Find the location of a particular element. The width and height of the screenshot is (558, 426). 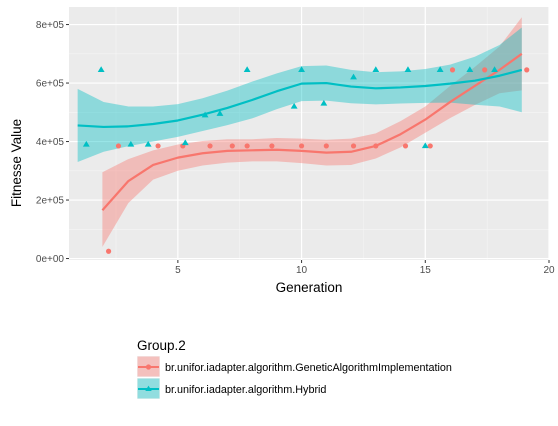

y-tick-label: 8e+05 is located at coordinates (50, 25).